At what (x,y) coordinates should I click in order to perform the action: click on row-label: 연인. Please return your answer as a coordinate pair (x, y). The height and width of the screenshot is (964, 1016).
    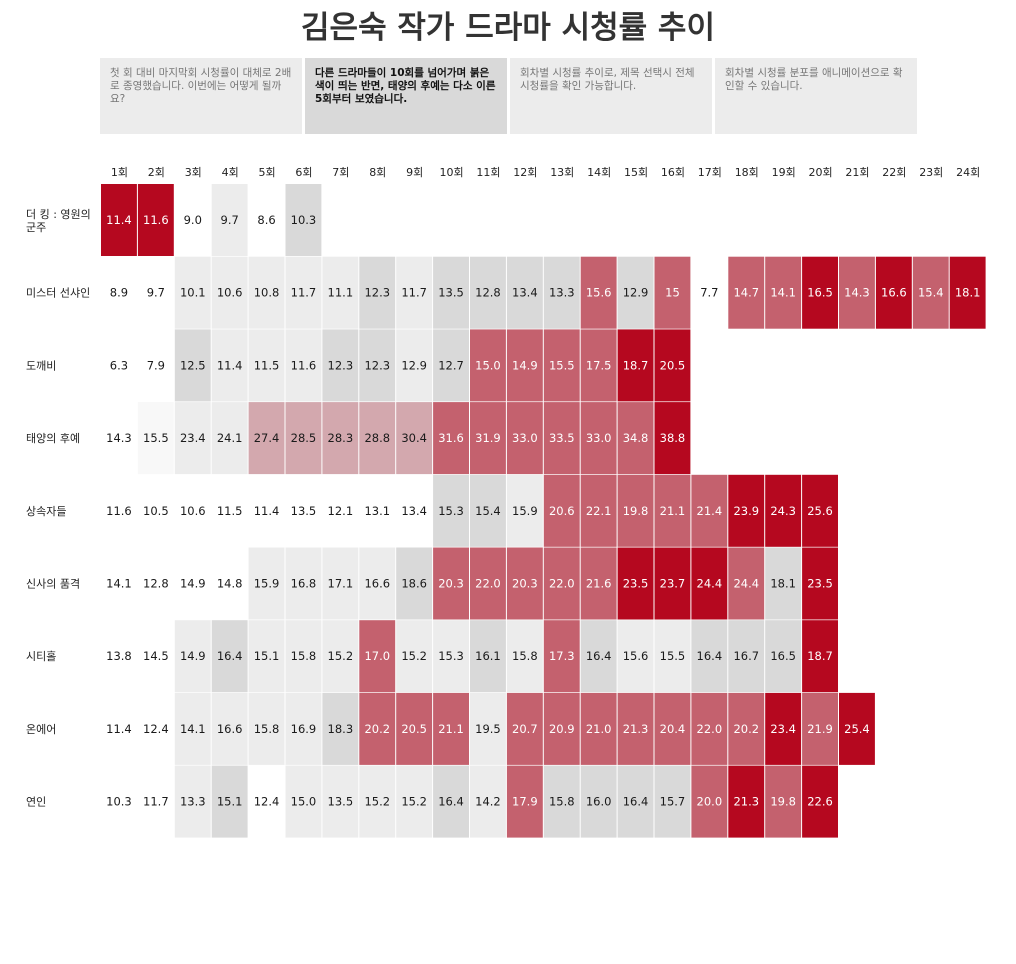
    Looking at the image, I should click on (36, 802).